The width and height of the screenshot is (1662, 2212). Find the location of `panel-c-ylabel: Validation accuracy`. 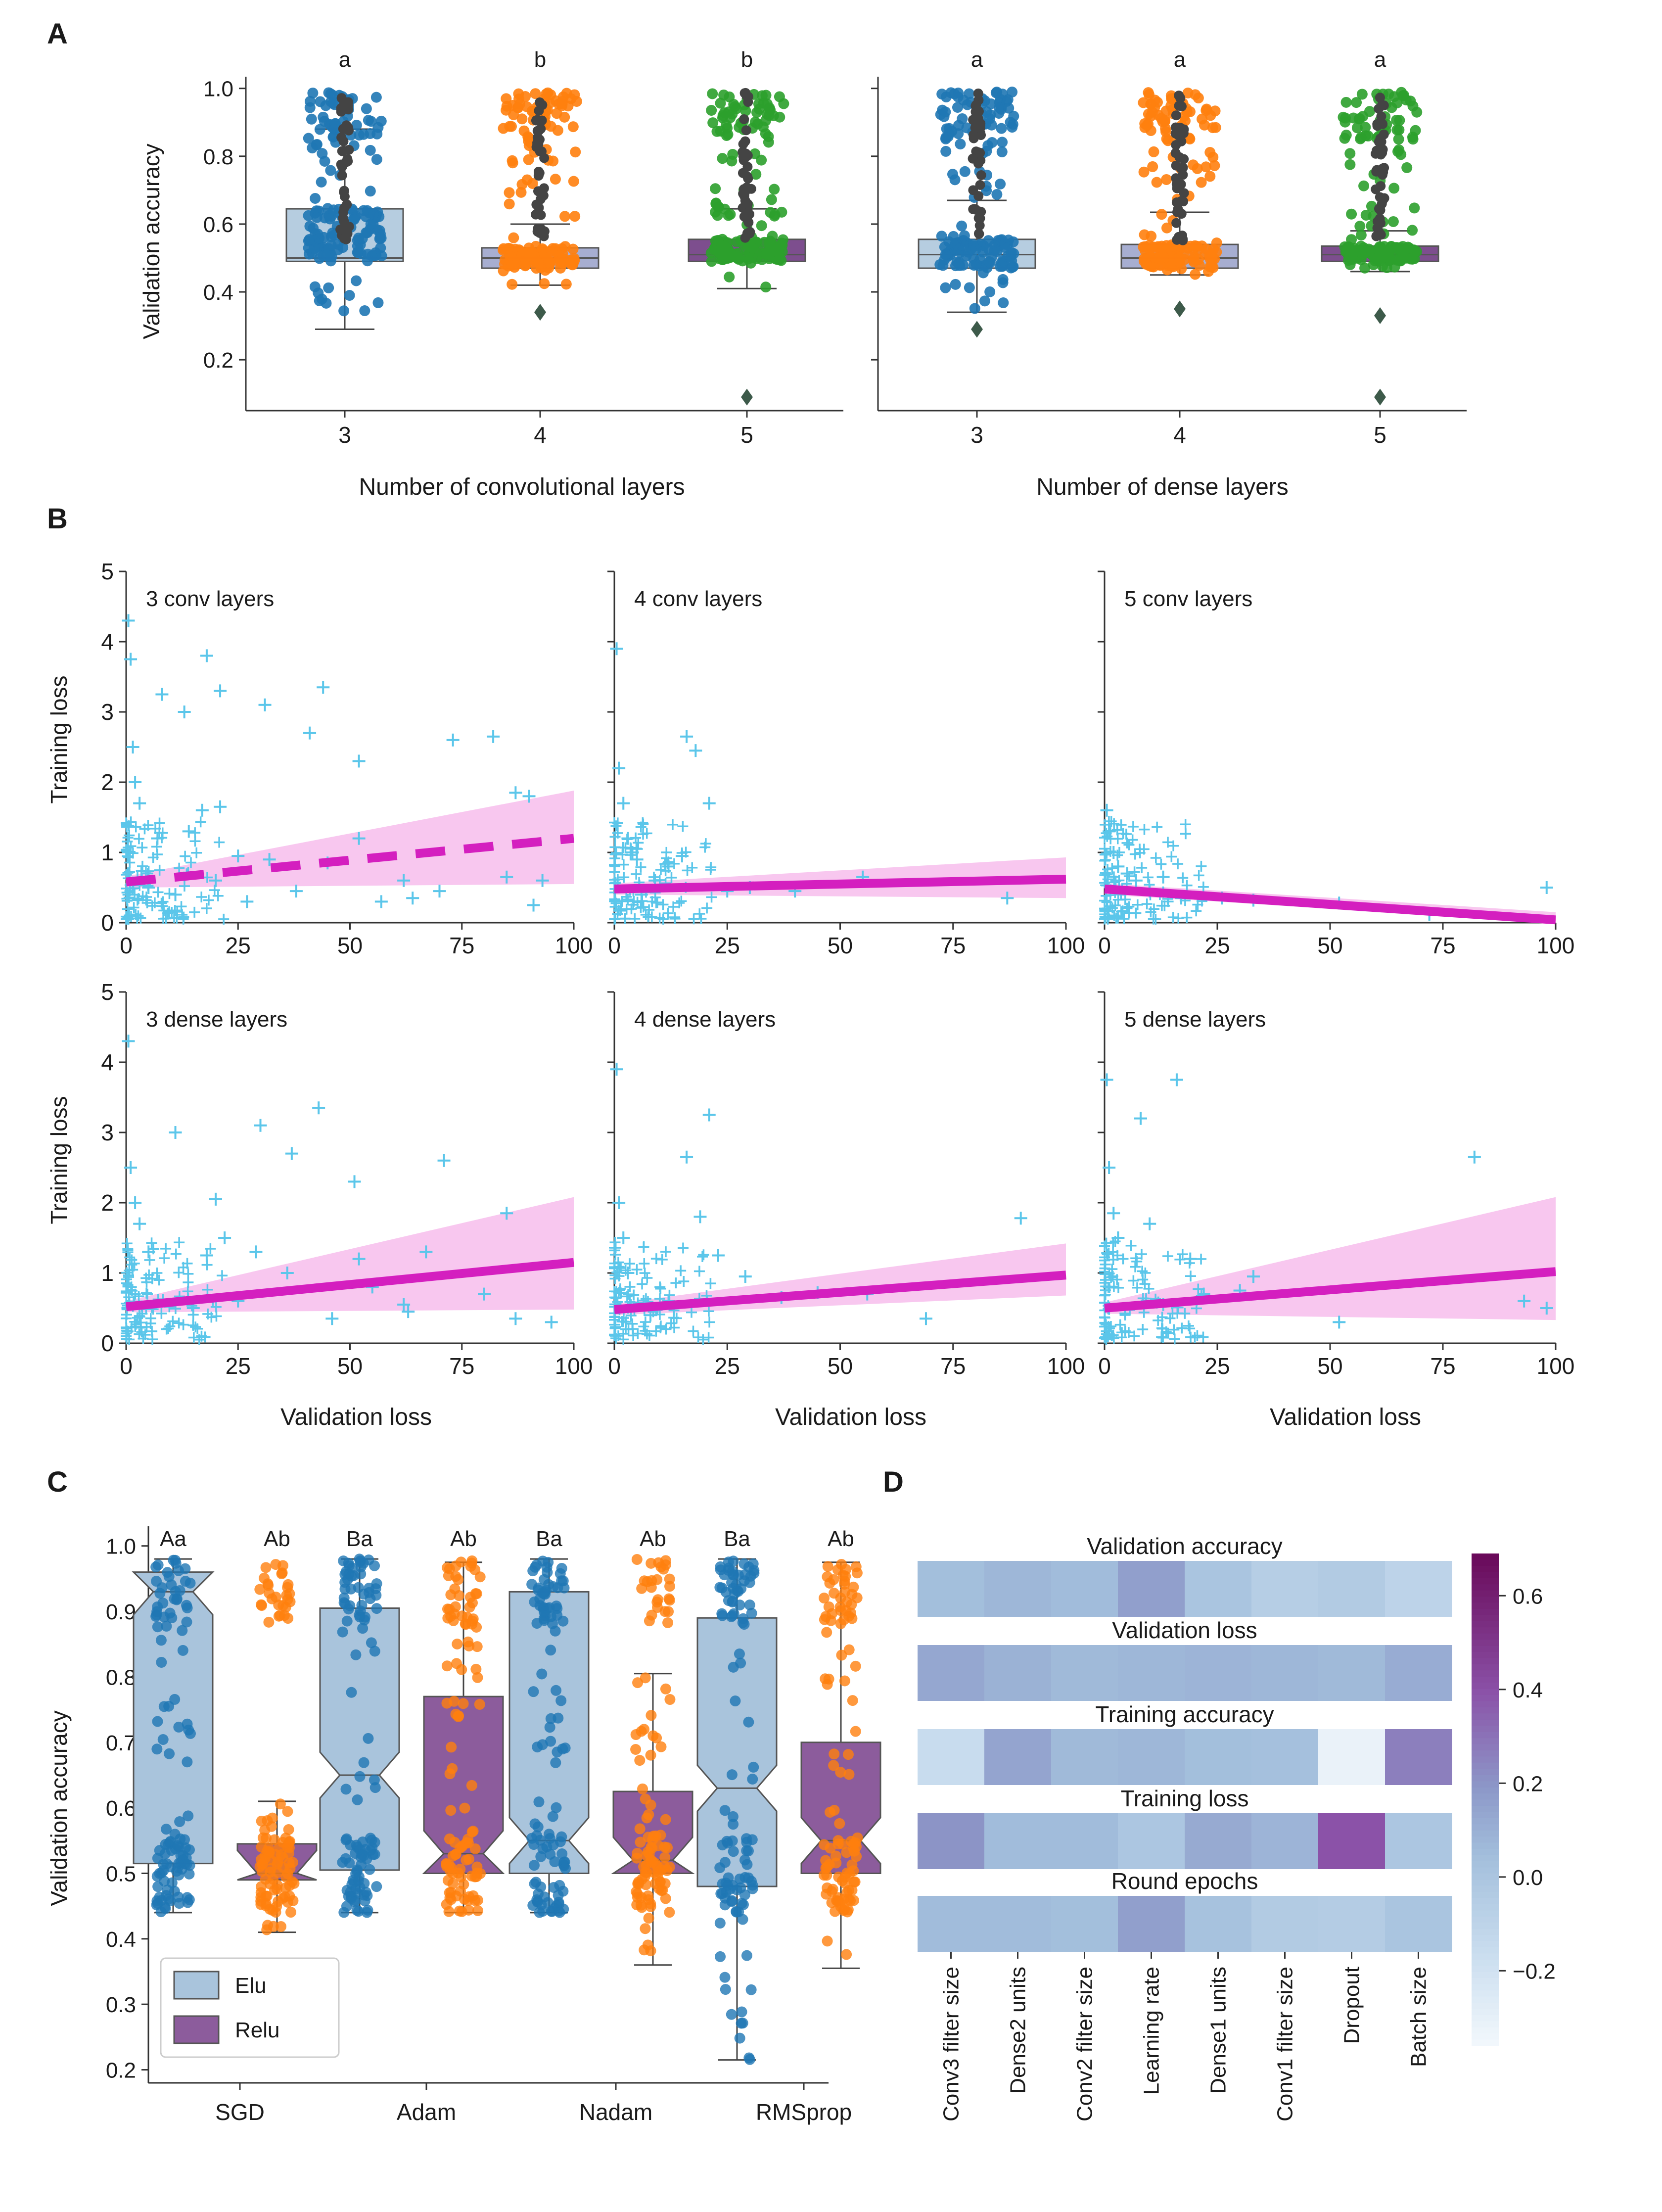

panel-c-ylabel: Validation accuracy is located at coordinates (59, 1808).